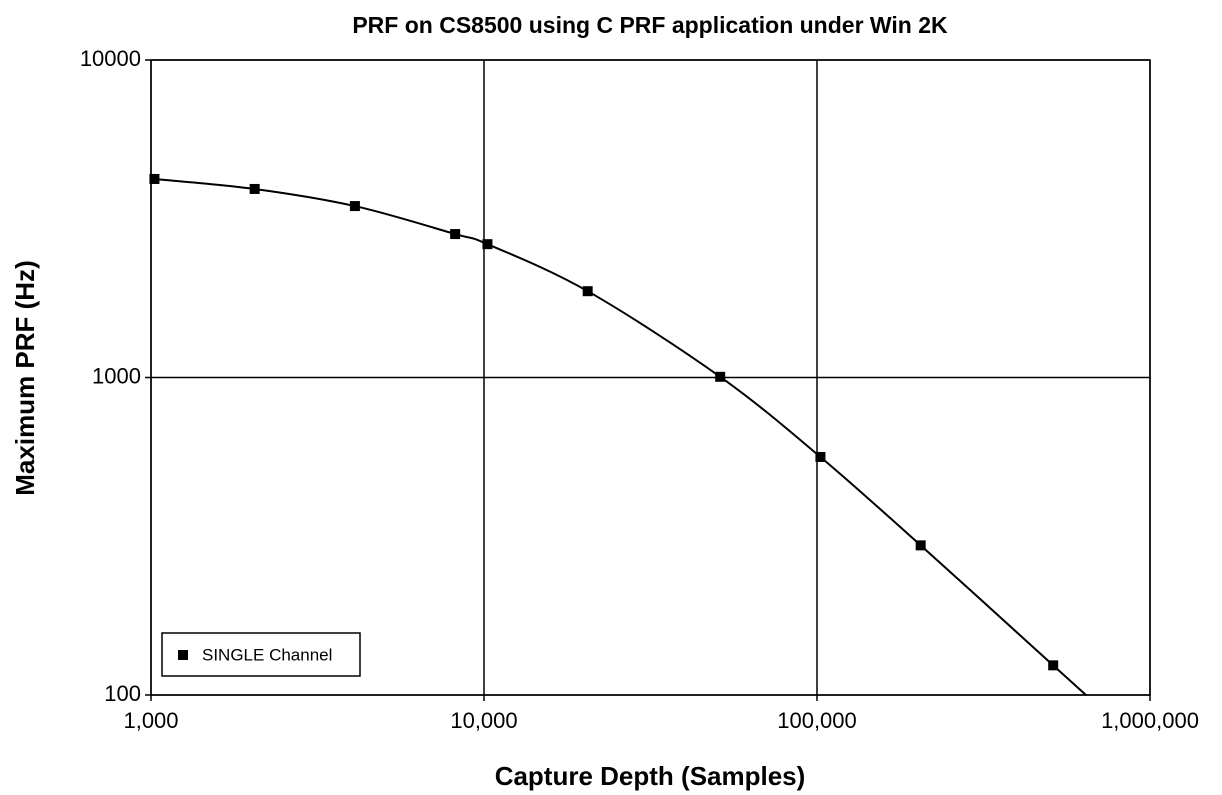 This screenshot has width=1222, height=795. What do you see at coordinates (116, 375) in the screenshot?
I see `y-tick-label: 1000` at bounding box center [116, 375].